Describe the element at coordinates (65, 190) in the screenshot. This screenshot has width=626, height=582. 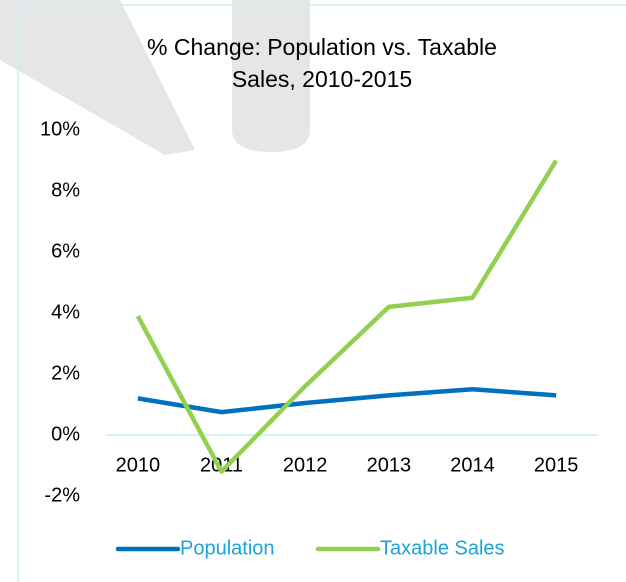
I see `y-tick-label: 8%` at that location.